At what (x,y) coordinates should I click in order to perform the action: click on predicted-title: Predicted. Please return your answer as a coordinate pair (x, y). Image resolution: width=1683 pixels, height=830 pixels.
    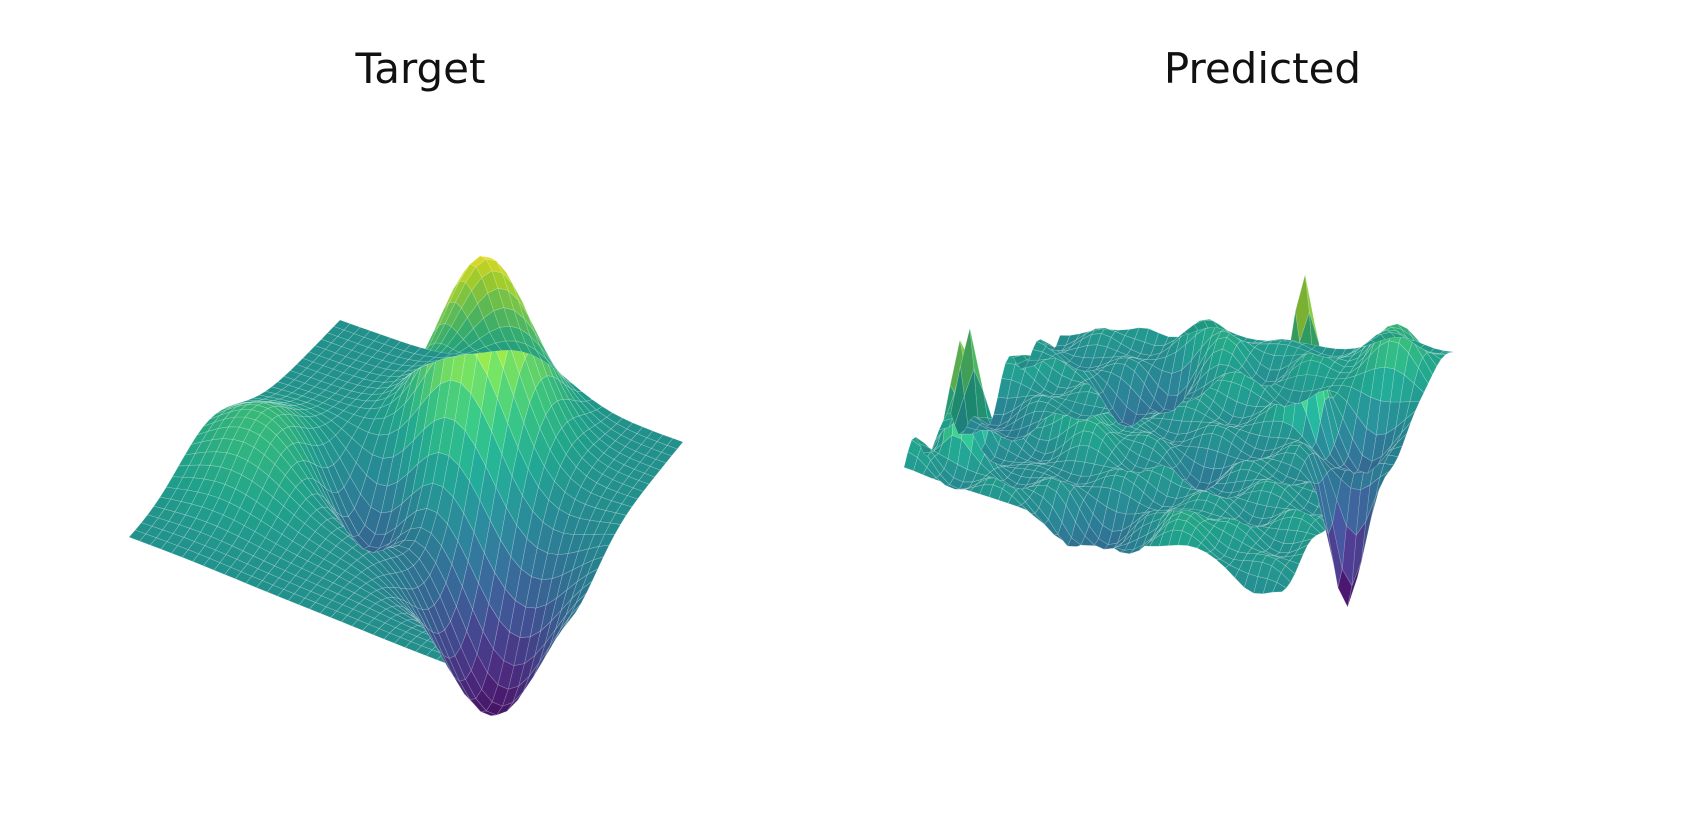
    Looking at the image, I should click on (1262, 68).